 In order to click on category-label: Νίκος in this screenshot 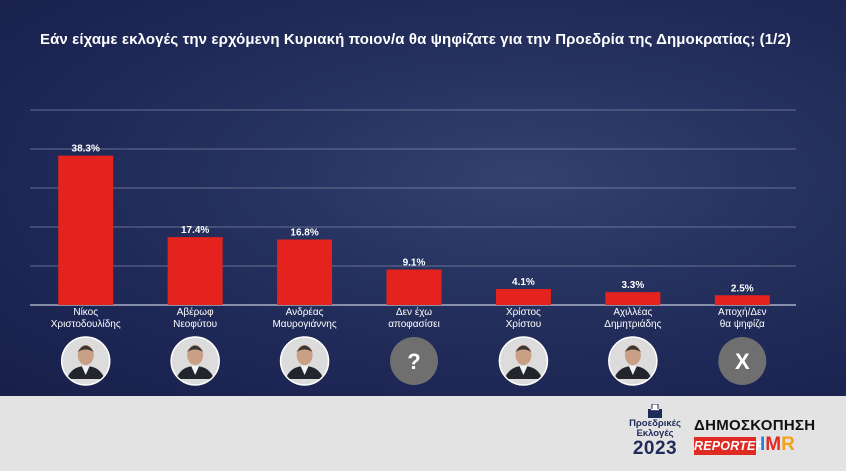, I will do `click(85, 312)`.